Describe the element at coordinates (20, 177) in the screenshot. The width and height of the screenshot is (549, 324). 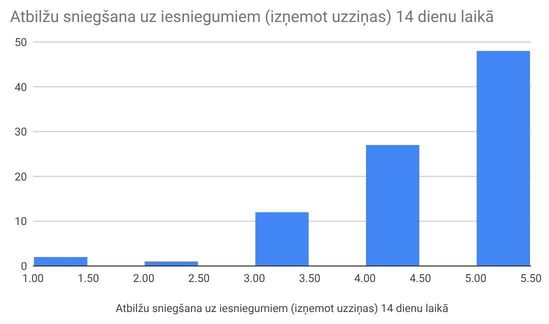
I see `y-tick-label: 20` at that location.